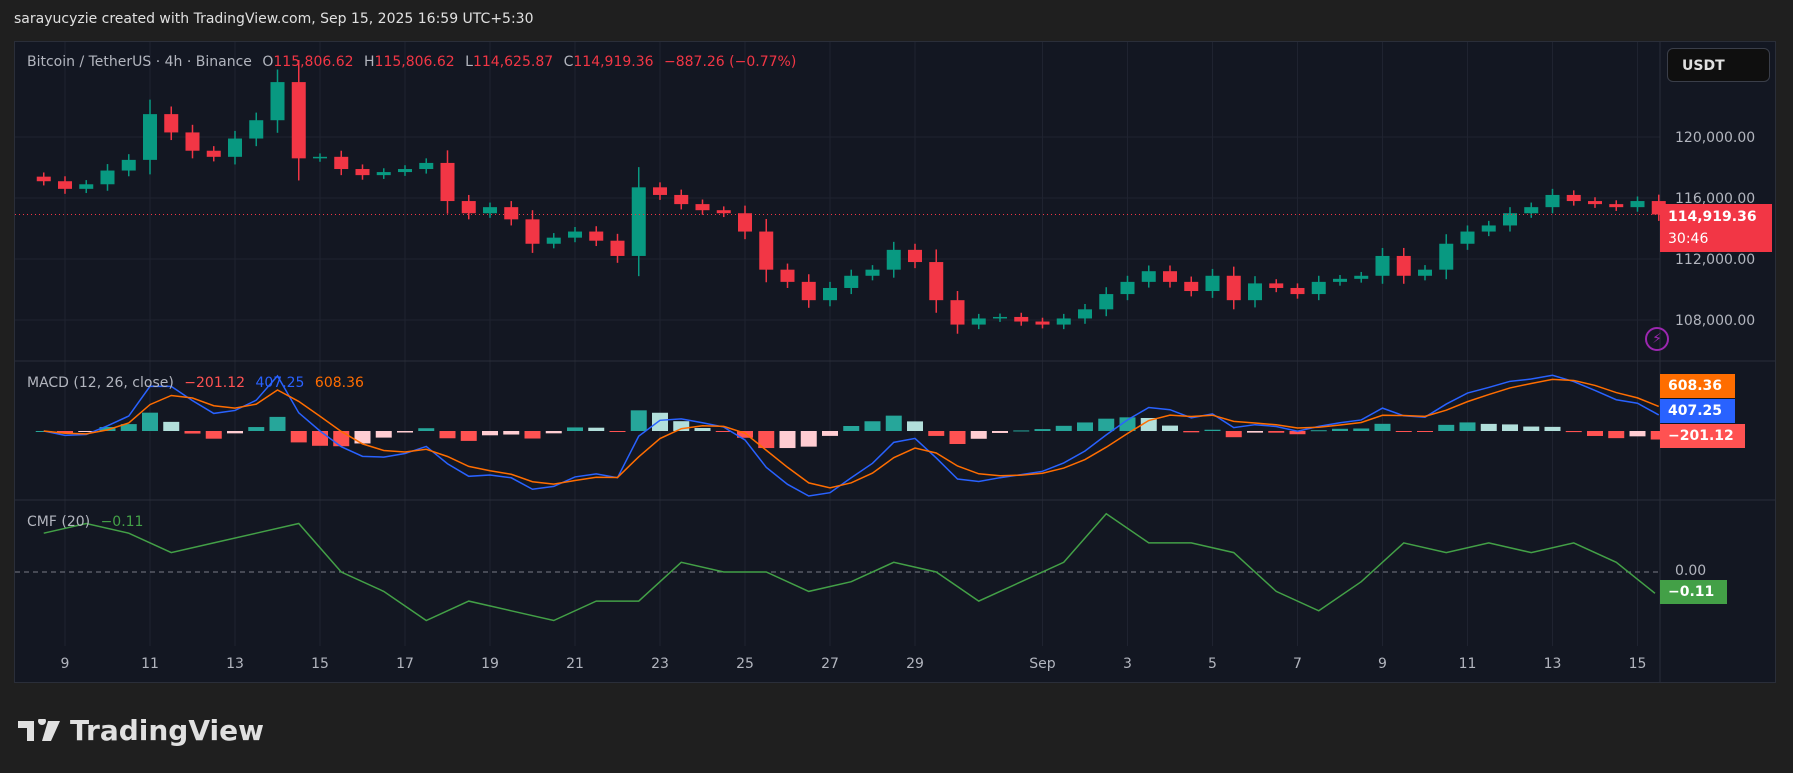 This screenshot has width=1793, height=773. What do you see at coordinates (490, 664) in the screenshot?
I see `time-axis-label: 19` at bounding box center [490, 664].